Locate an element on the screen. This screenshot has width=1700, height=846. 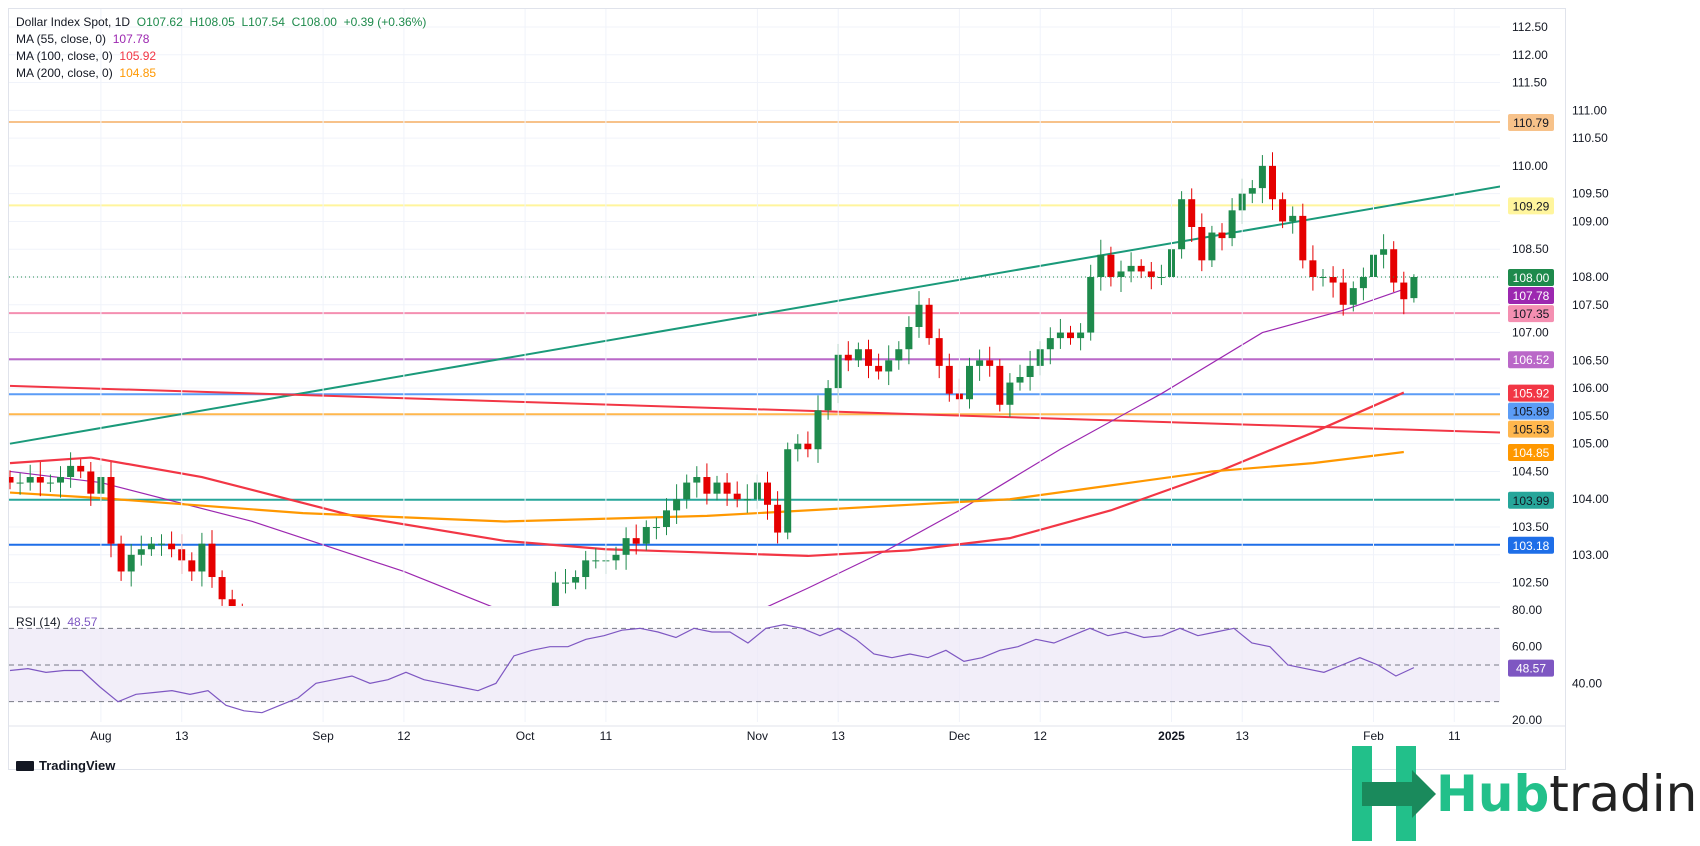
rsi-band is located at coordinates (754, 665).